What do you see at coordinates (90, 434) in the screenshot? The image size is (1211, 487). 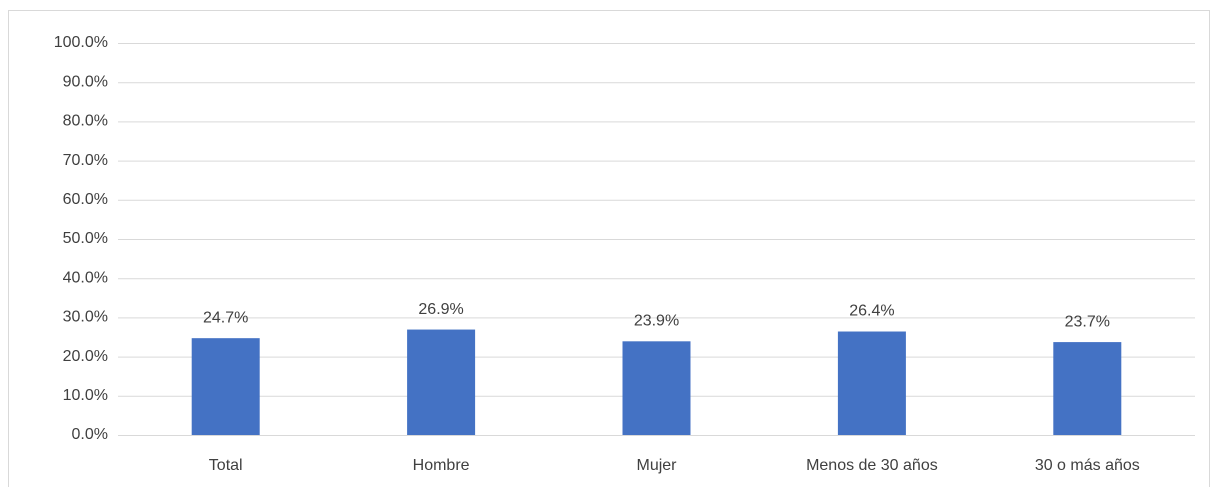 I see `y-tick-label: 0.0%` at bounding box center [90, 434].